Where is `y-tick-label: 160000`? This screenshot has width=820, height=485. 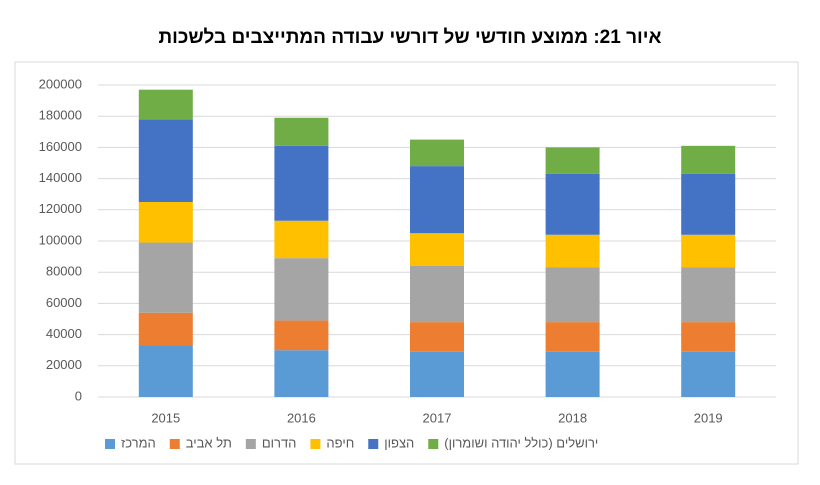 y-tick-label: 160000 is located at coordinates (60, 146).